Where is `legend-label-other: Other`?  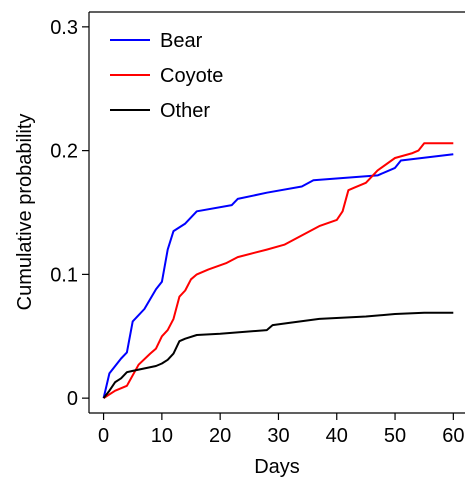 legend-label-other: Other is located at coordinates (185, 111).